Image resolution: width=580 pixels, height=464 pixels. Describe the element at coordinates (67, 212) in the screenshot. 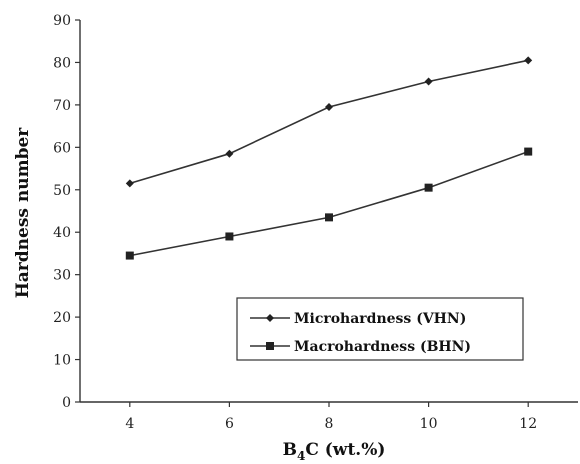

I see `y-axis: 0 10 20 30 40 50 60 70 80 90` at that location.